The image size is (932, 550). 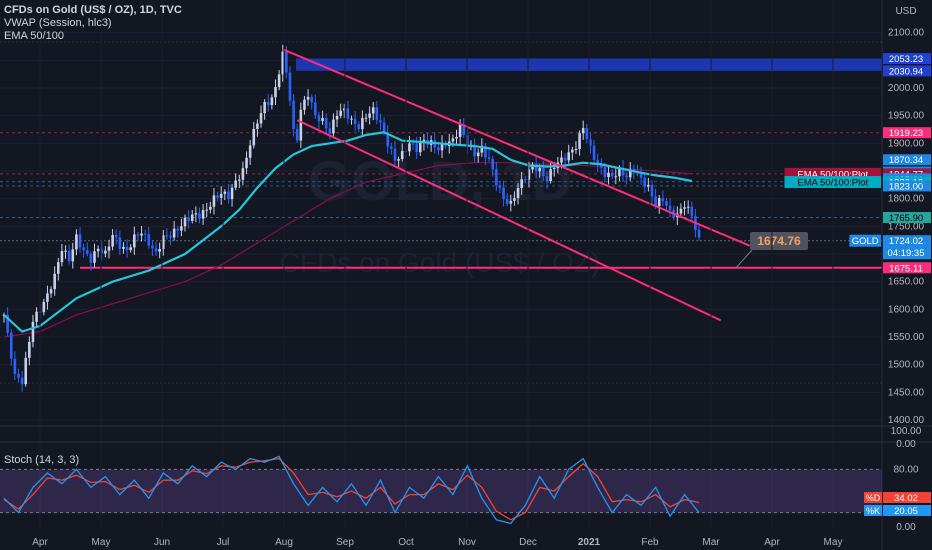 I want to click on stoch-k-badge, so click(x=907, y=510).